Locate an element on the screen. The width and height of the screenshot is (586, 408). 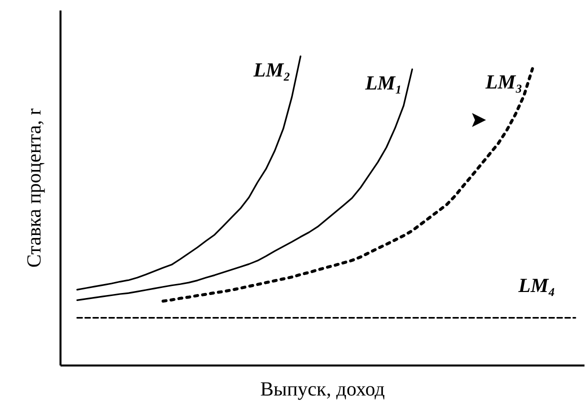
series-label: LM₃ is located at coordinates (503, 83).